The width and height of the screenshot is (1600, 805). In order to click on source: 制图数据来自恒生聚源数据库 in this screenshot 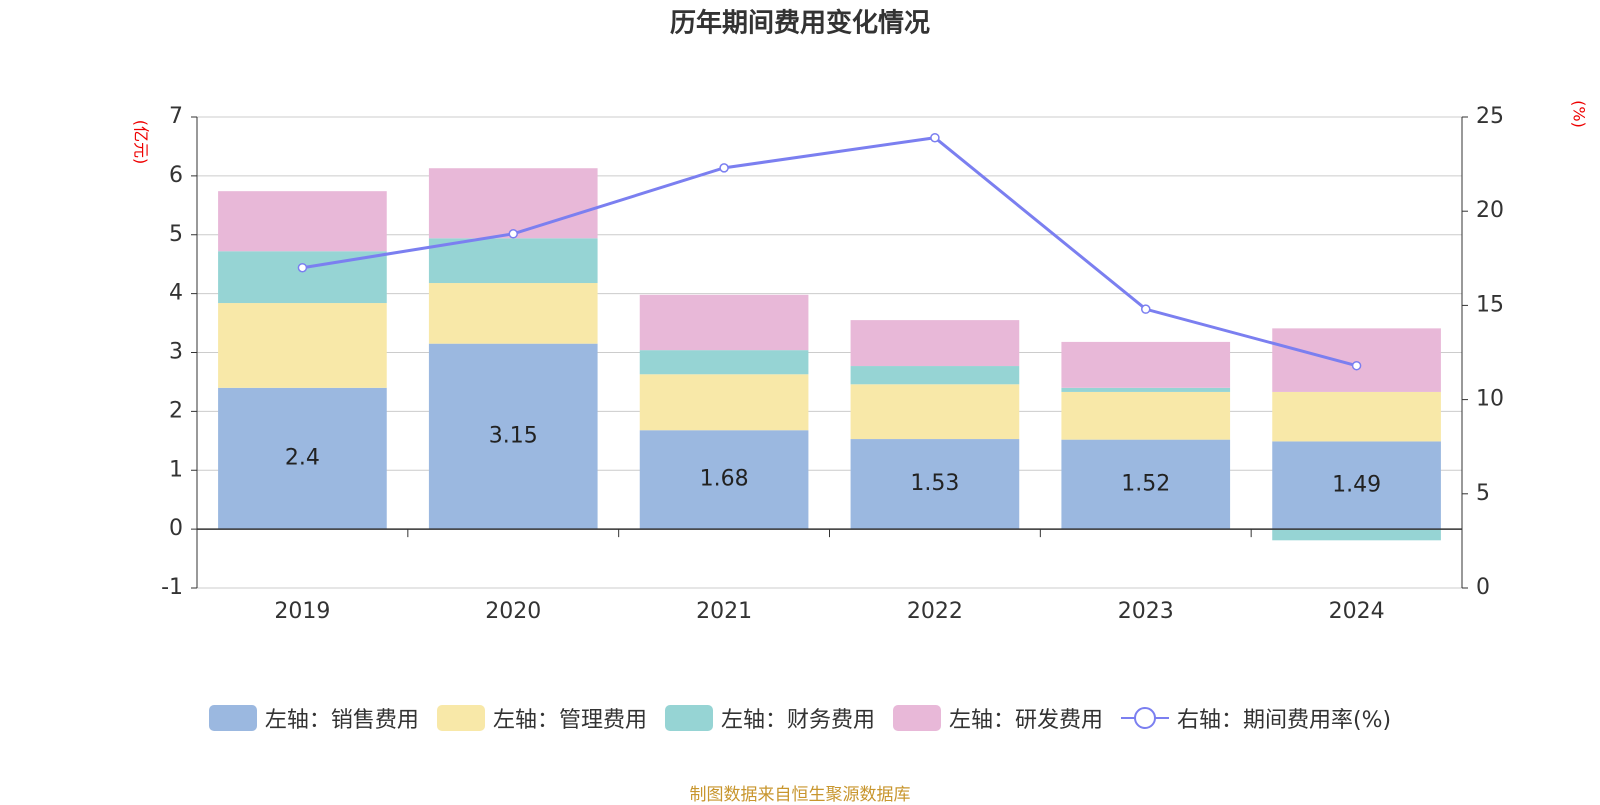, I will do `click(800, 795)`.